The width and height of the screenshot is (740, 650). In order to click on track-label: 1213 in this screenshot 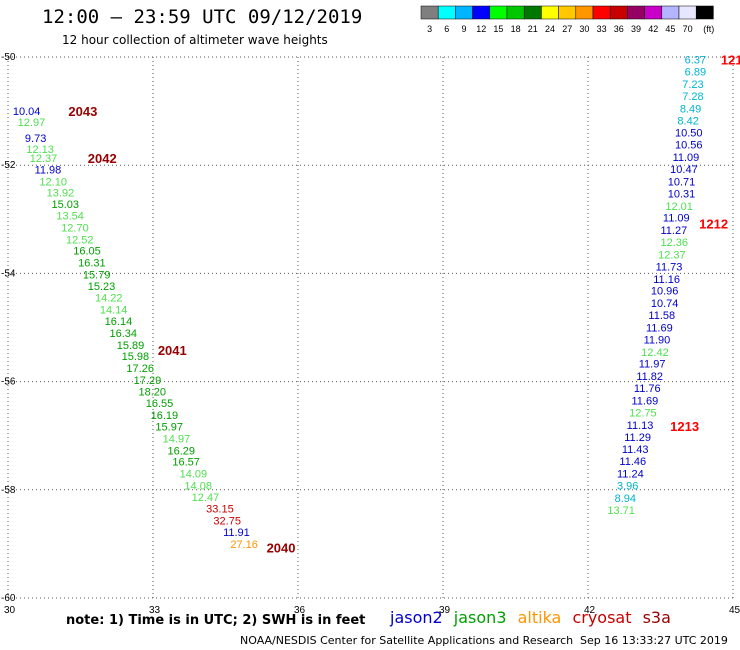, I will do `click(684, 426)`.